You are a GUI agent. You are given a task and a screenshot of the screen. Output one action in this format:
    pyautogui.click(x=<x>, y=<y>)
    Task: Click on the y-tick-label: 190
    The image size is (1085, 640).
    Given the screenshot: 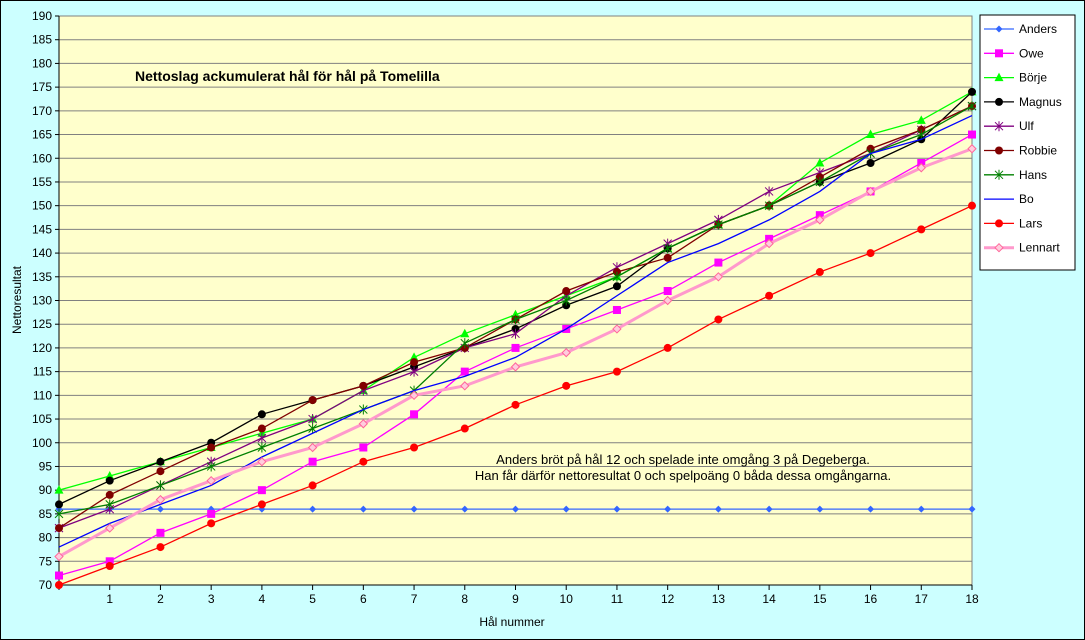 What is the action you would take?
    pyautogui.click(x=42, y=16)
    